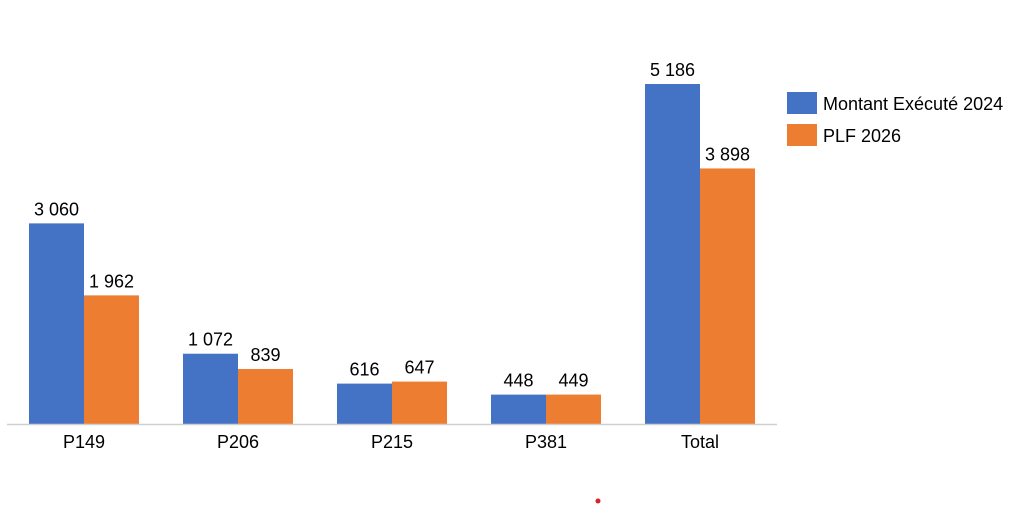 Image resolution: width=1017 pixels, height=506 pixels. Describe the element at coordinates (573, 409) in the screenshot. I see `bar-plf-2026-p381` at that location.